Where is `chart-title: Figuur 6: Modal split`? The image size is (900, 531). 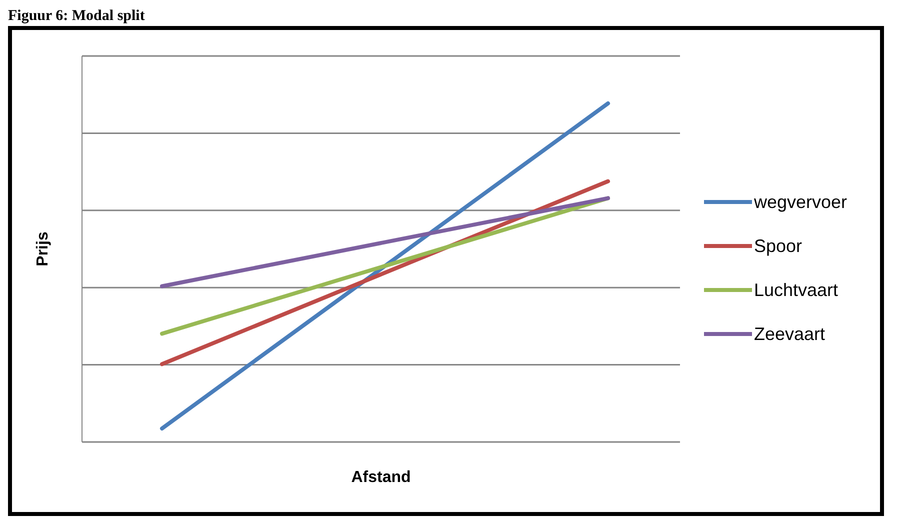 chart-title: Figuur 6: Modal split is located at coordinates (77, 17).